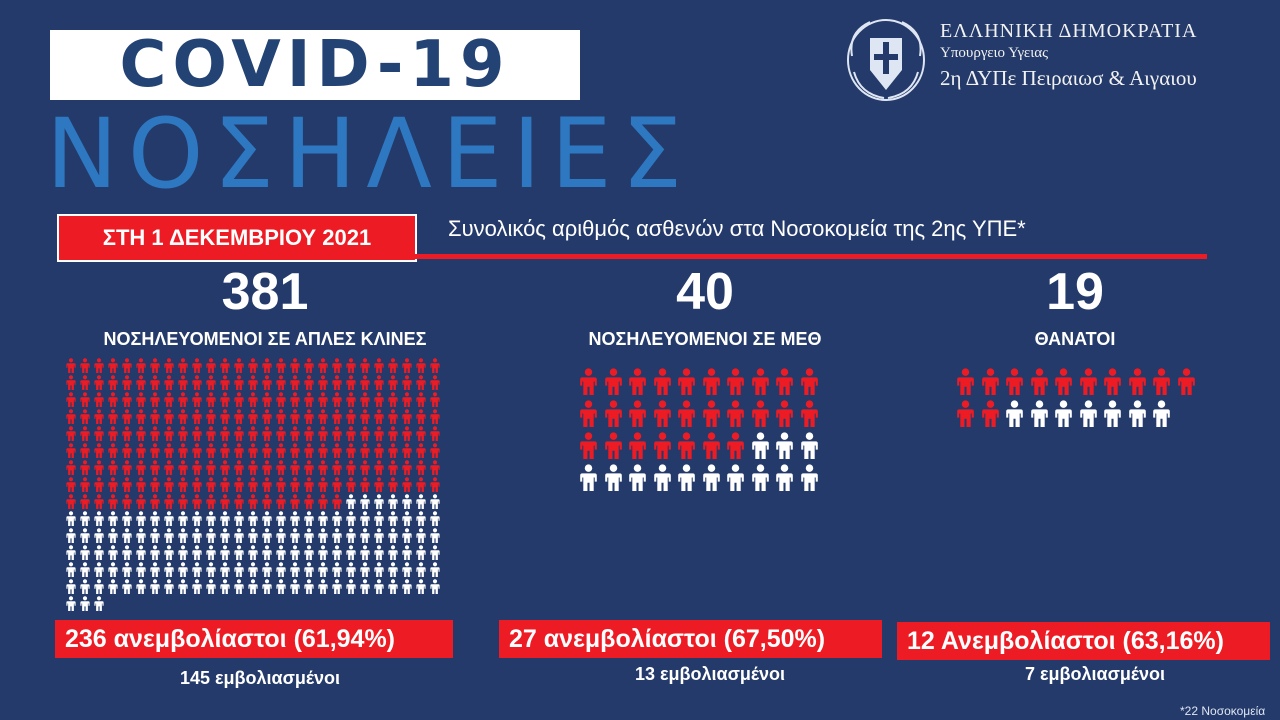  Describe the element at coordinates (369, 154) in the screenshot. I see `hospitalizations-heading: ΝΟΣΗΛΕΙΕΣ` at that location.